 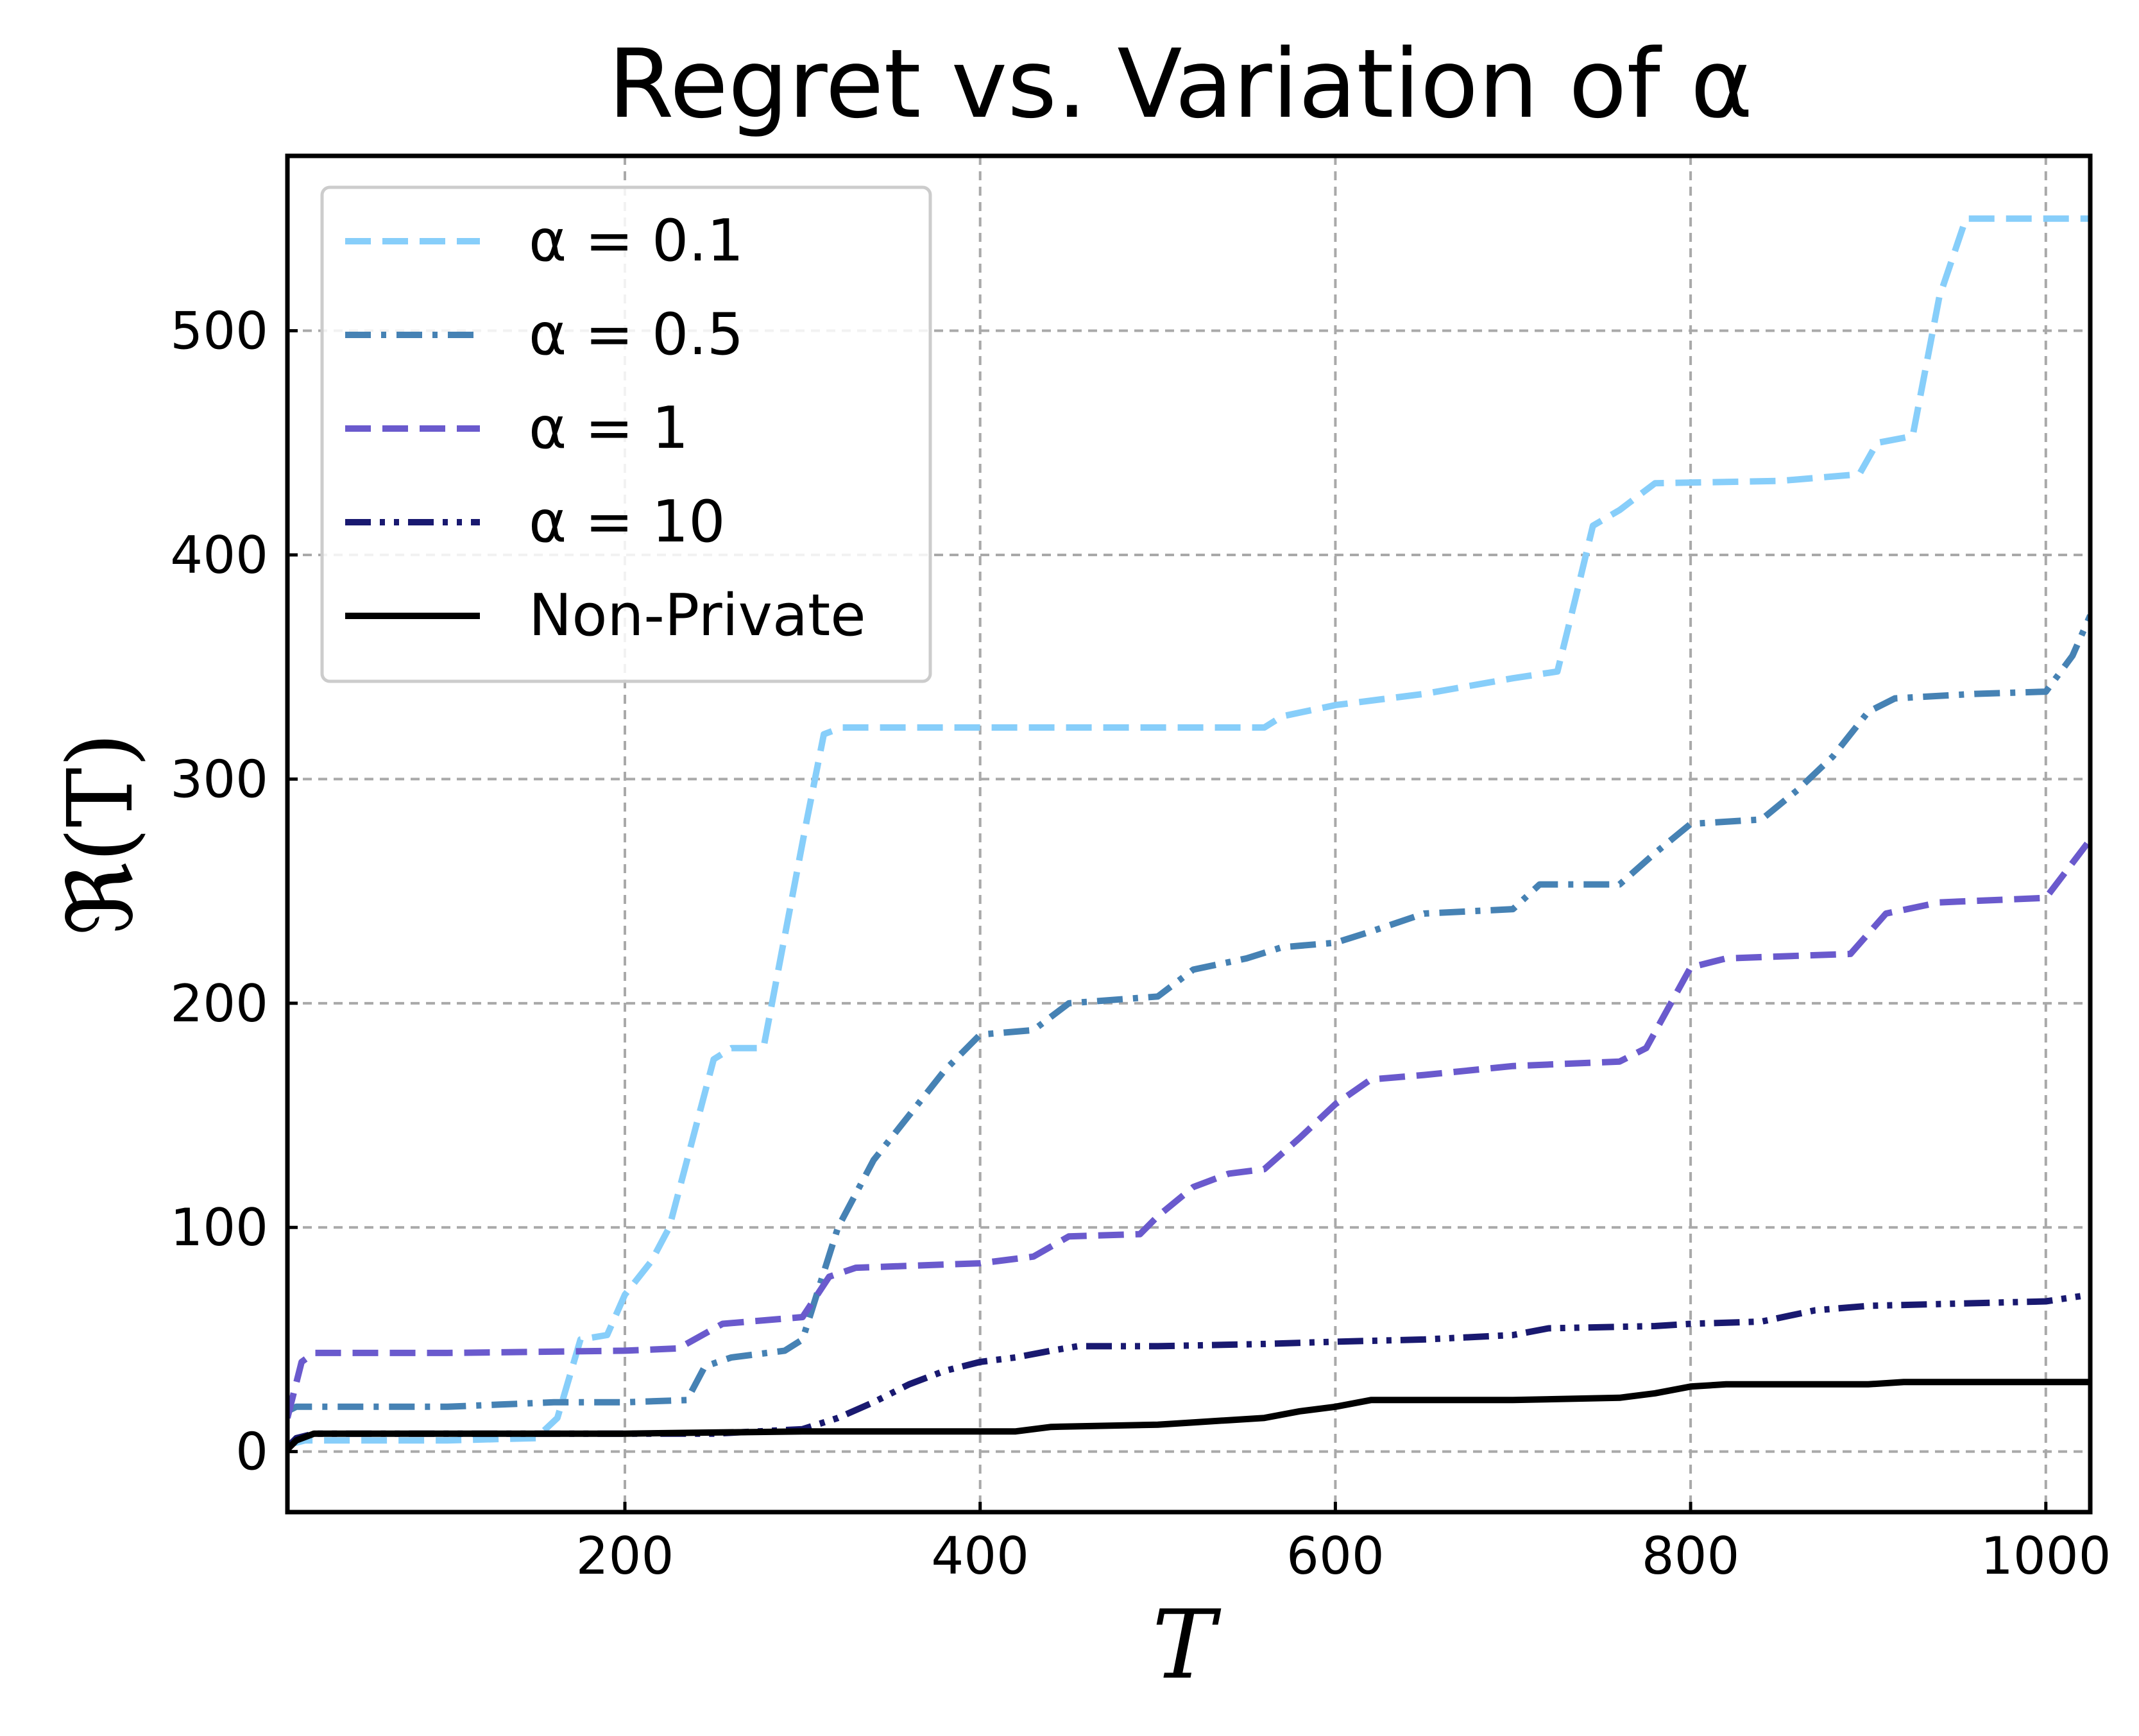 What do you see at coordinates (636, 241) in the screenshot?
I see `legend-label-0: α = 0.1` at bounding box center [636, 241].